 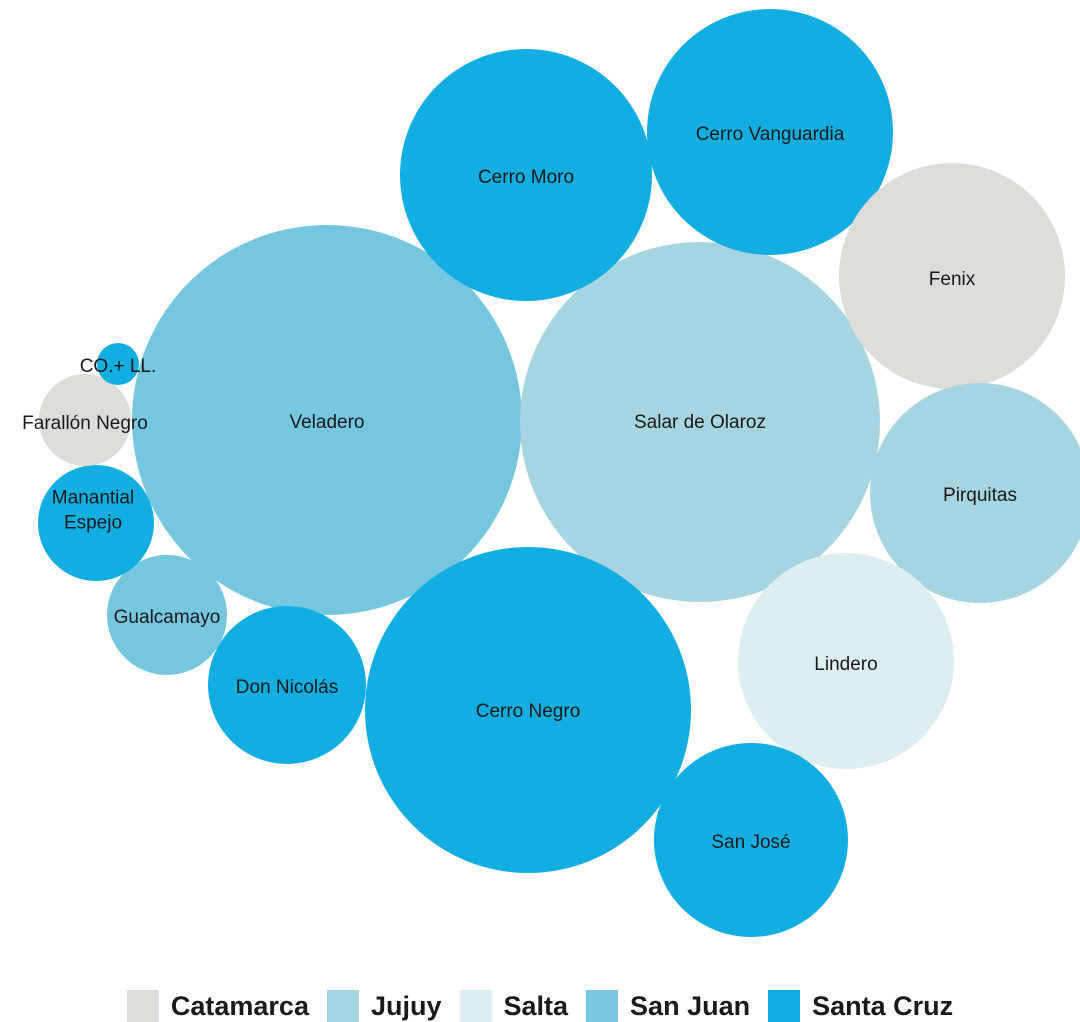 I want to click on bubble-don-nicolas, so click(x=287, y=685).